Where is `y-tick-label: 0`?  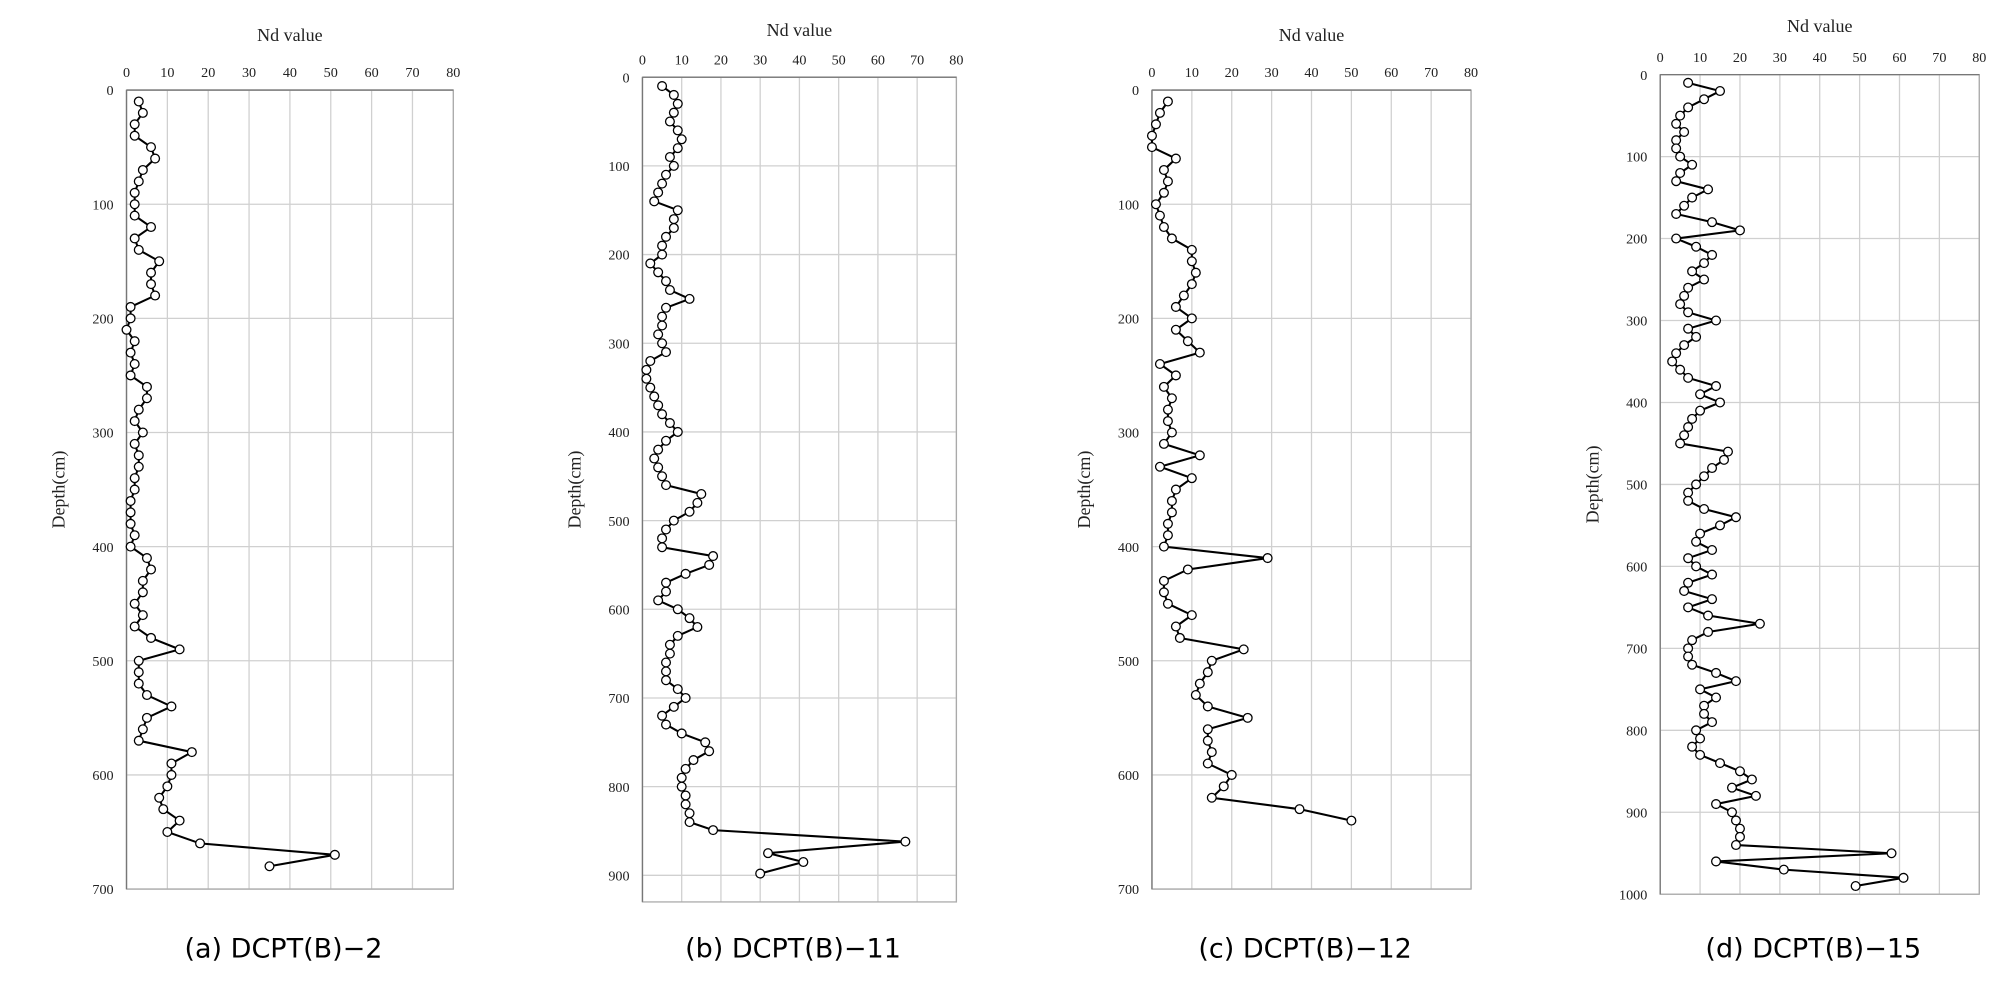 y-tick-label: 0 is located at coordinates (1135, 91).